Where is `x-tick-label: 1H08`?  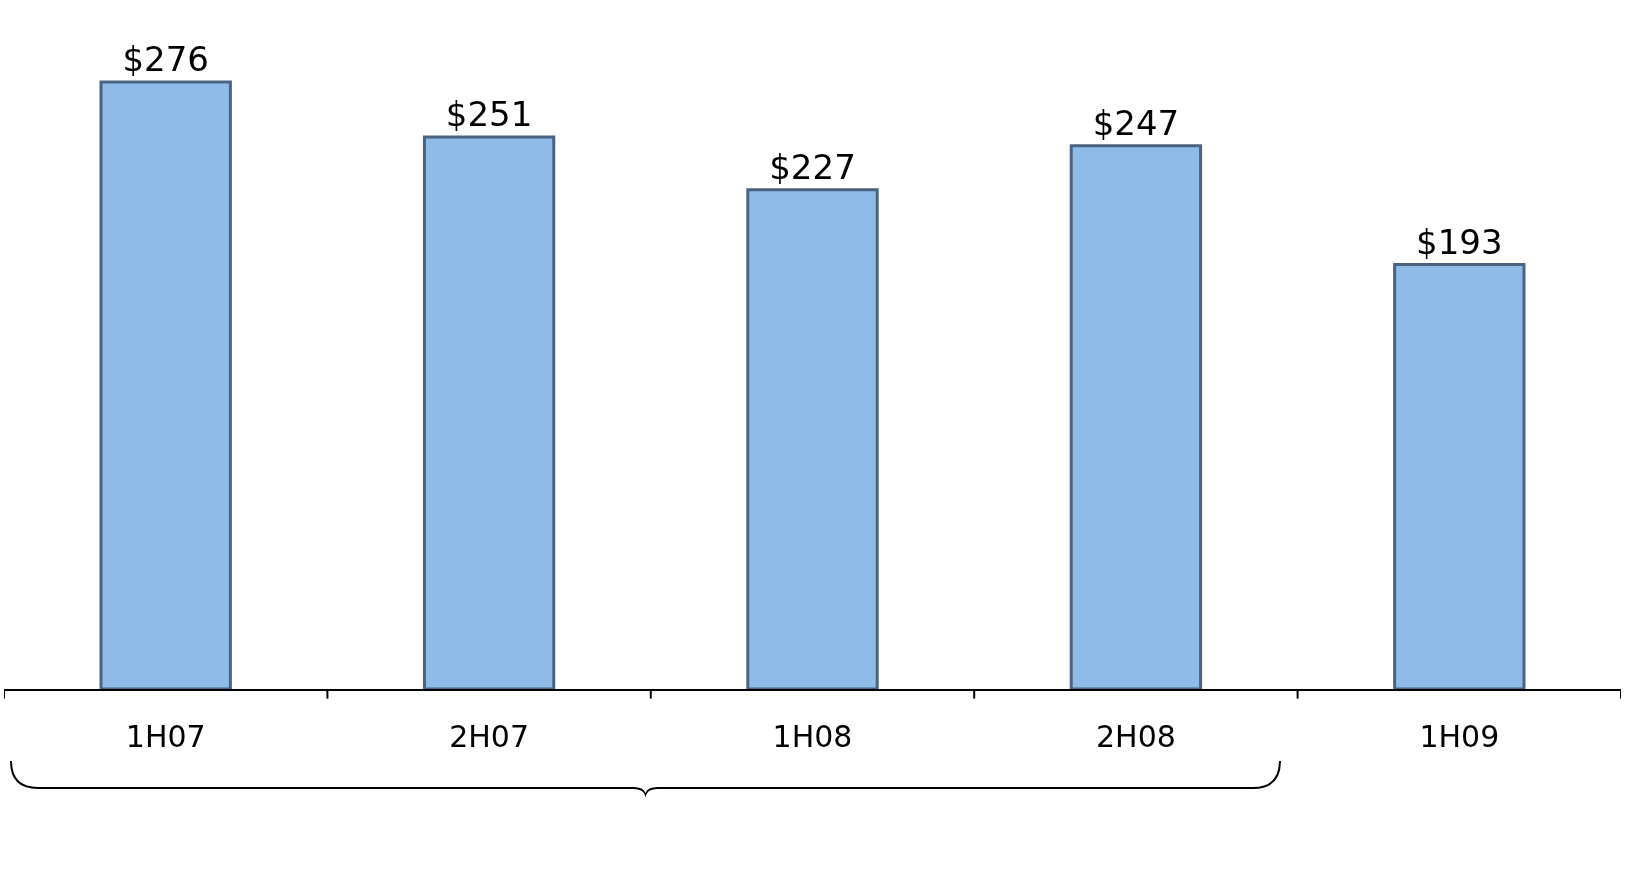
x-tick-label: 1H08 is located at coordinates (812, 736).